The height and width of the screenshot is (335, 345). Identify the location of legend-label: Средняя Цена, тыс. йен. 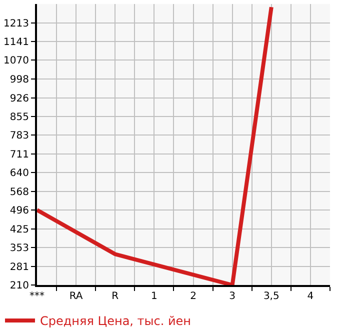
(116, 321).